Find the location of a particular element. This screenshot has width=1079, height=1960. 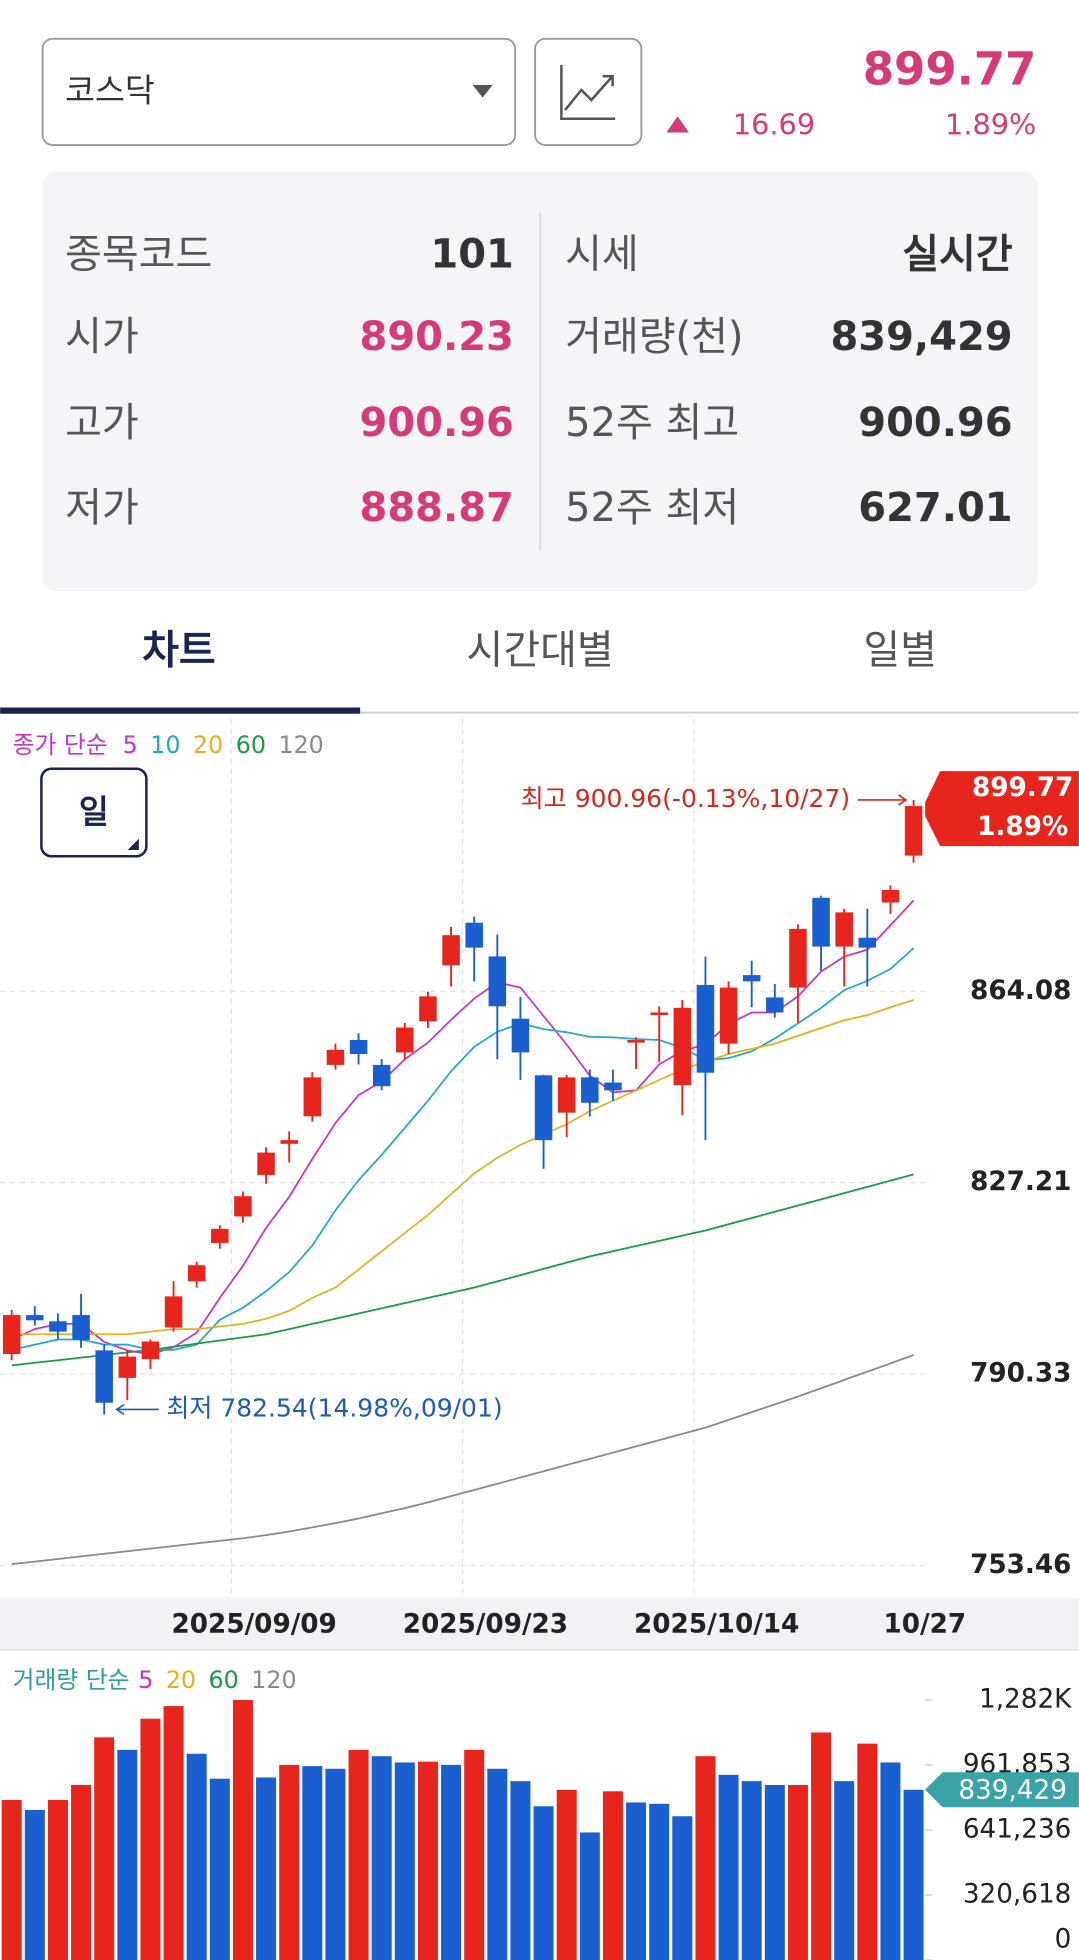

max-annotation: 최고 900.96(-0.13%,10/27) is located at coordinates (685, 798).